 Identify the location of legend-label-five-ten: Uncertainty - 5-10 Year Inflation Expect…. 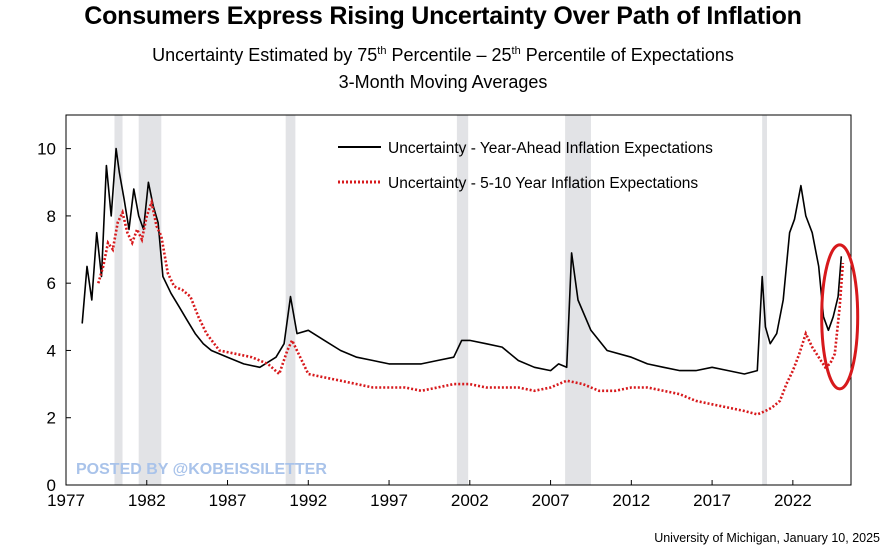
(543, 183).